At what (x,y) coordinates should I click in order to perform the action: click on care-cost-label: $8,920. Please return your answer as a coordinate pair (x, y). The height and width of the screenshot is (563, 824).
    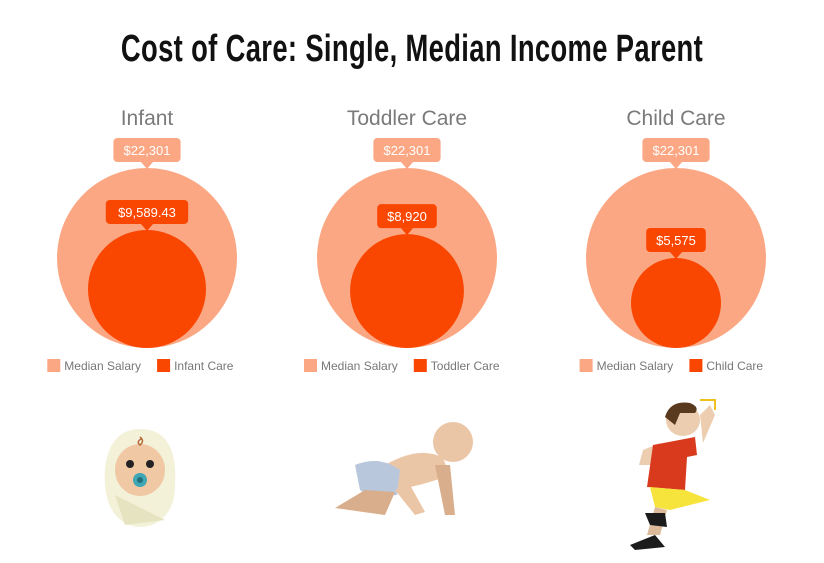
    Looking at the image, I should click on (407, 216).